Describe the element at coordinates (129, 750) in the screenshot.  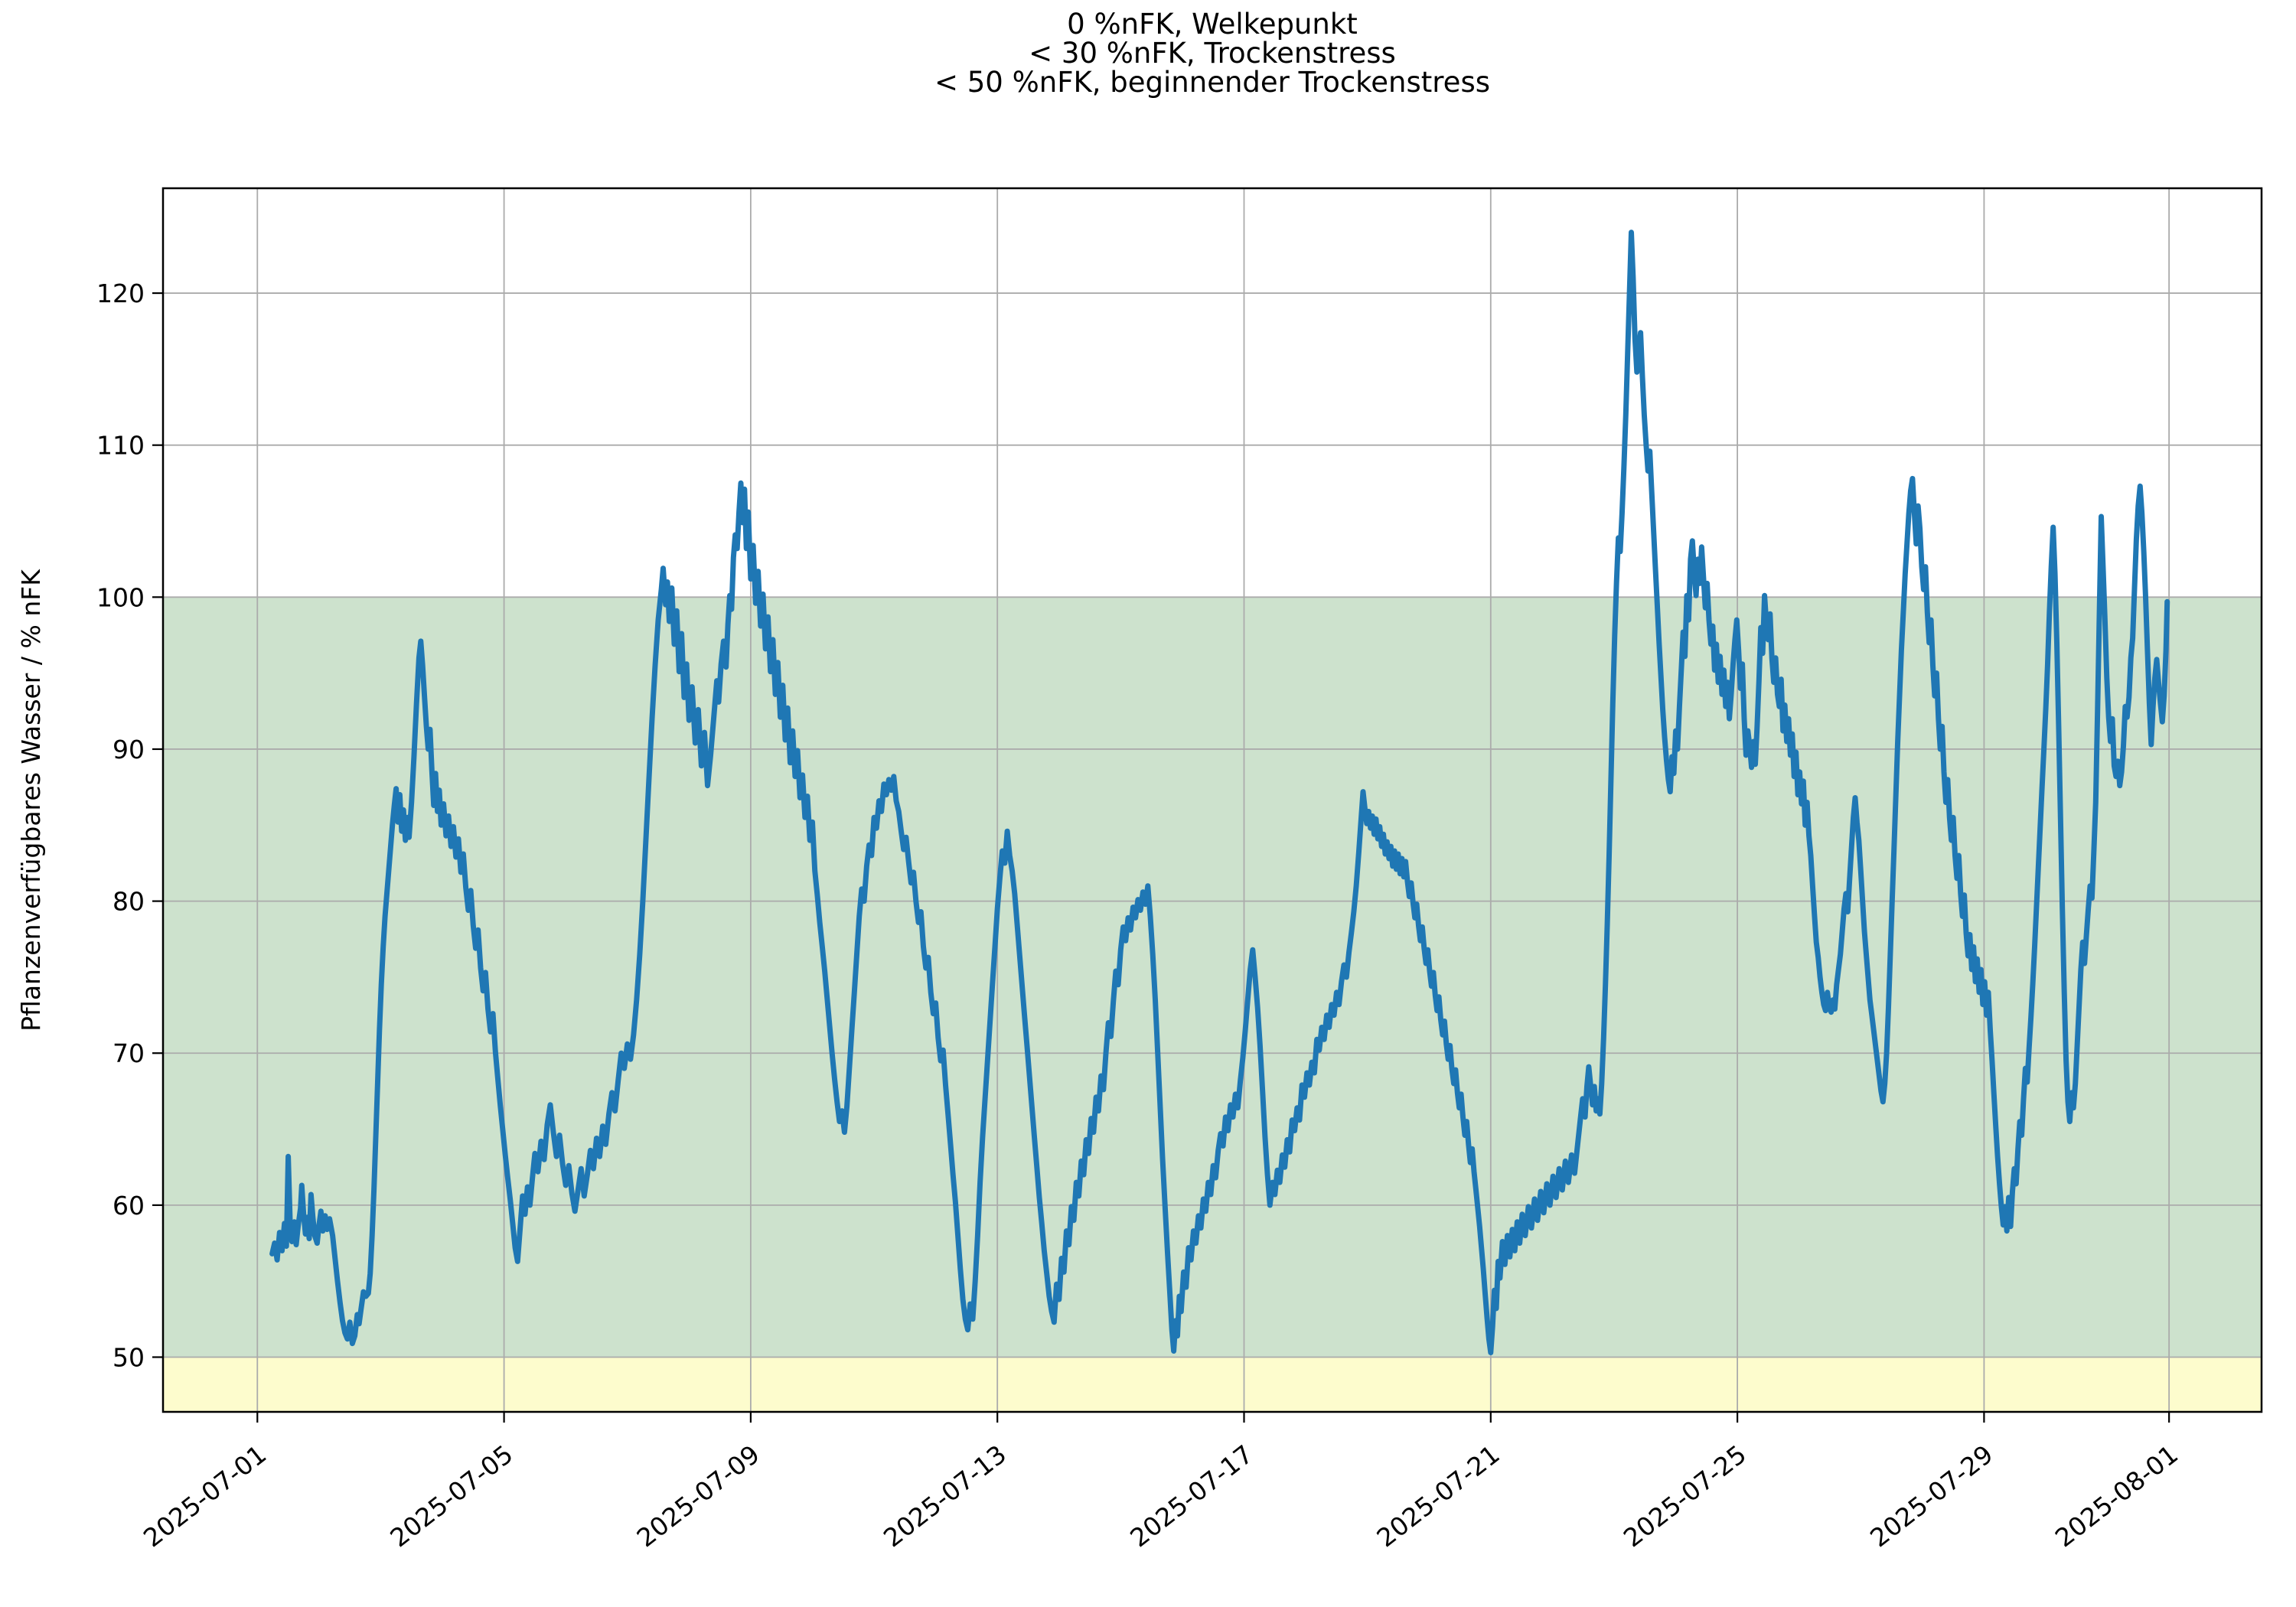
I see `y-tick-label: 90` at that location.